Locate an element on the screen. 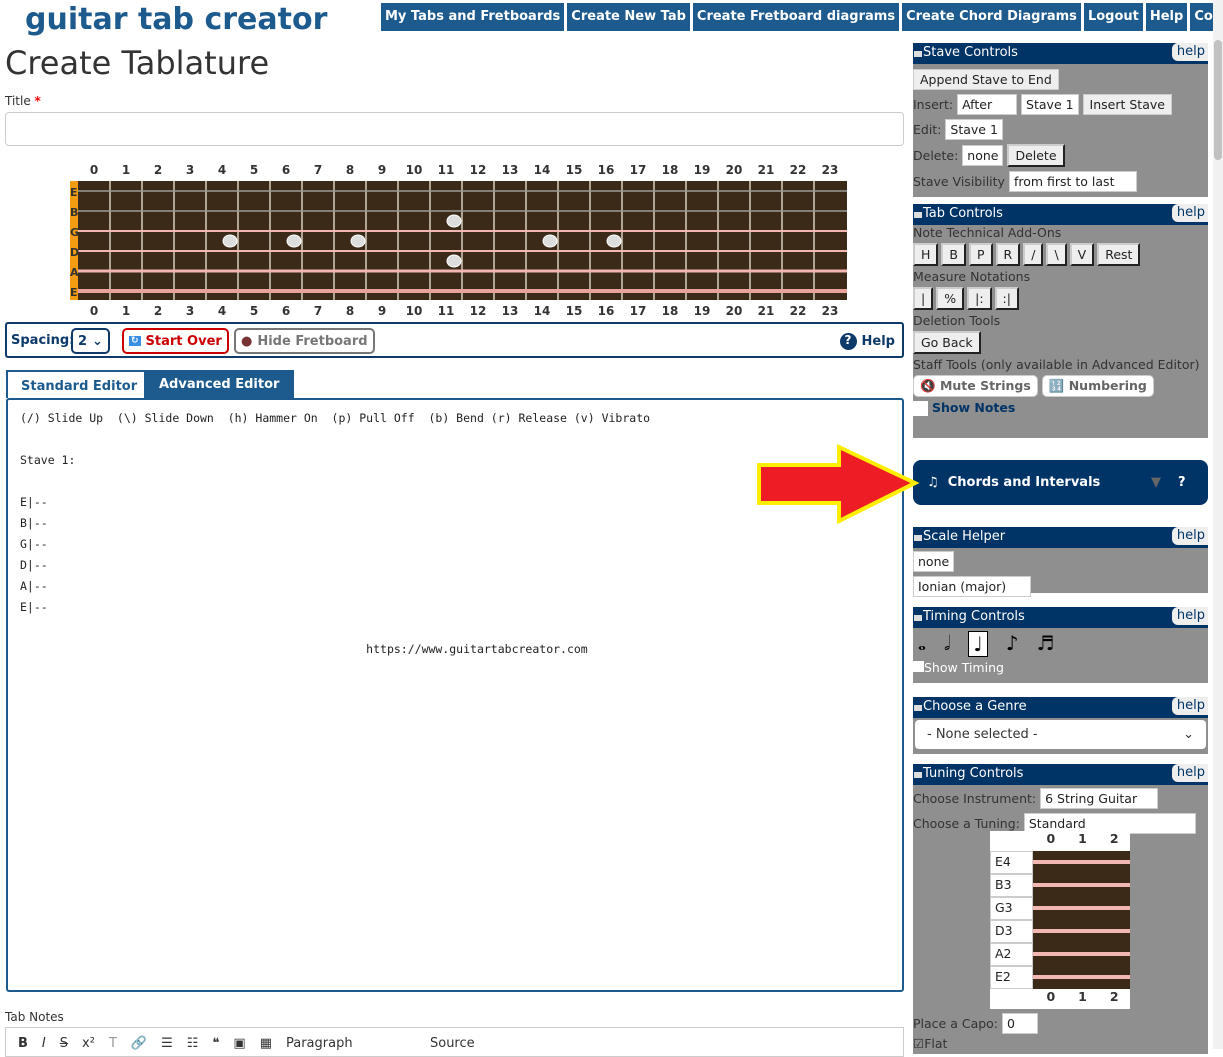  chords-help: ? is located at coordinates (1182, 482).